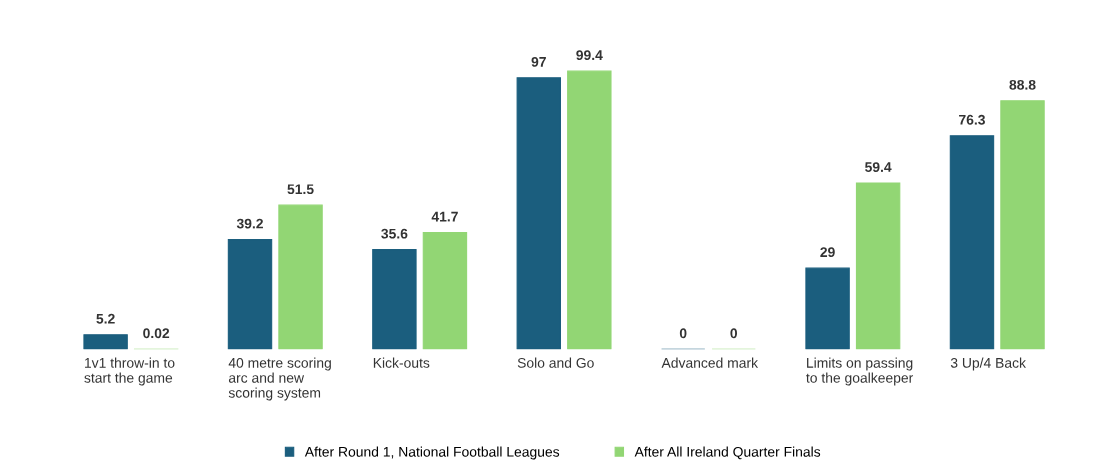 The height and width of the screenshot is (472, 1106). What do you see at coordinates (589, 55) in the screenshot?
I see `data-label: 99.4` at bounding box center [589, 55].